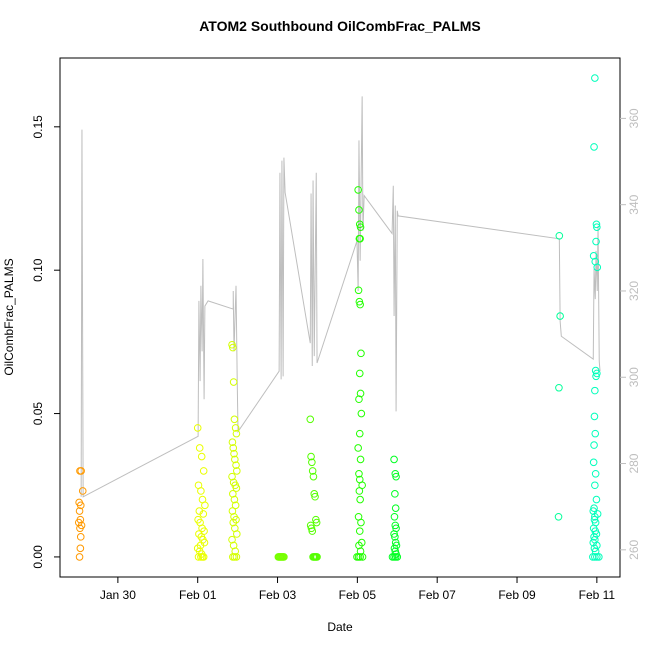 The image size is (650, 655). What do you see at coordinates (38, 127) in the screenshot?
I see `y-tick-label: 0.15` at bounding box center [38, 127].